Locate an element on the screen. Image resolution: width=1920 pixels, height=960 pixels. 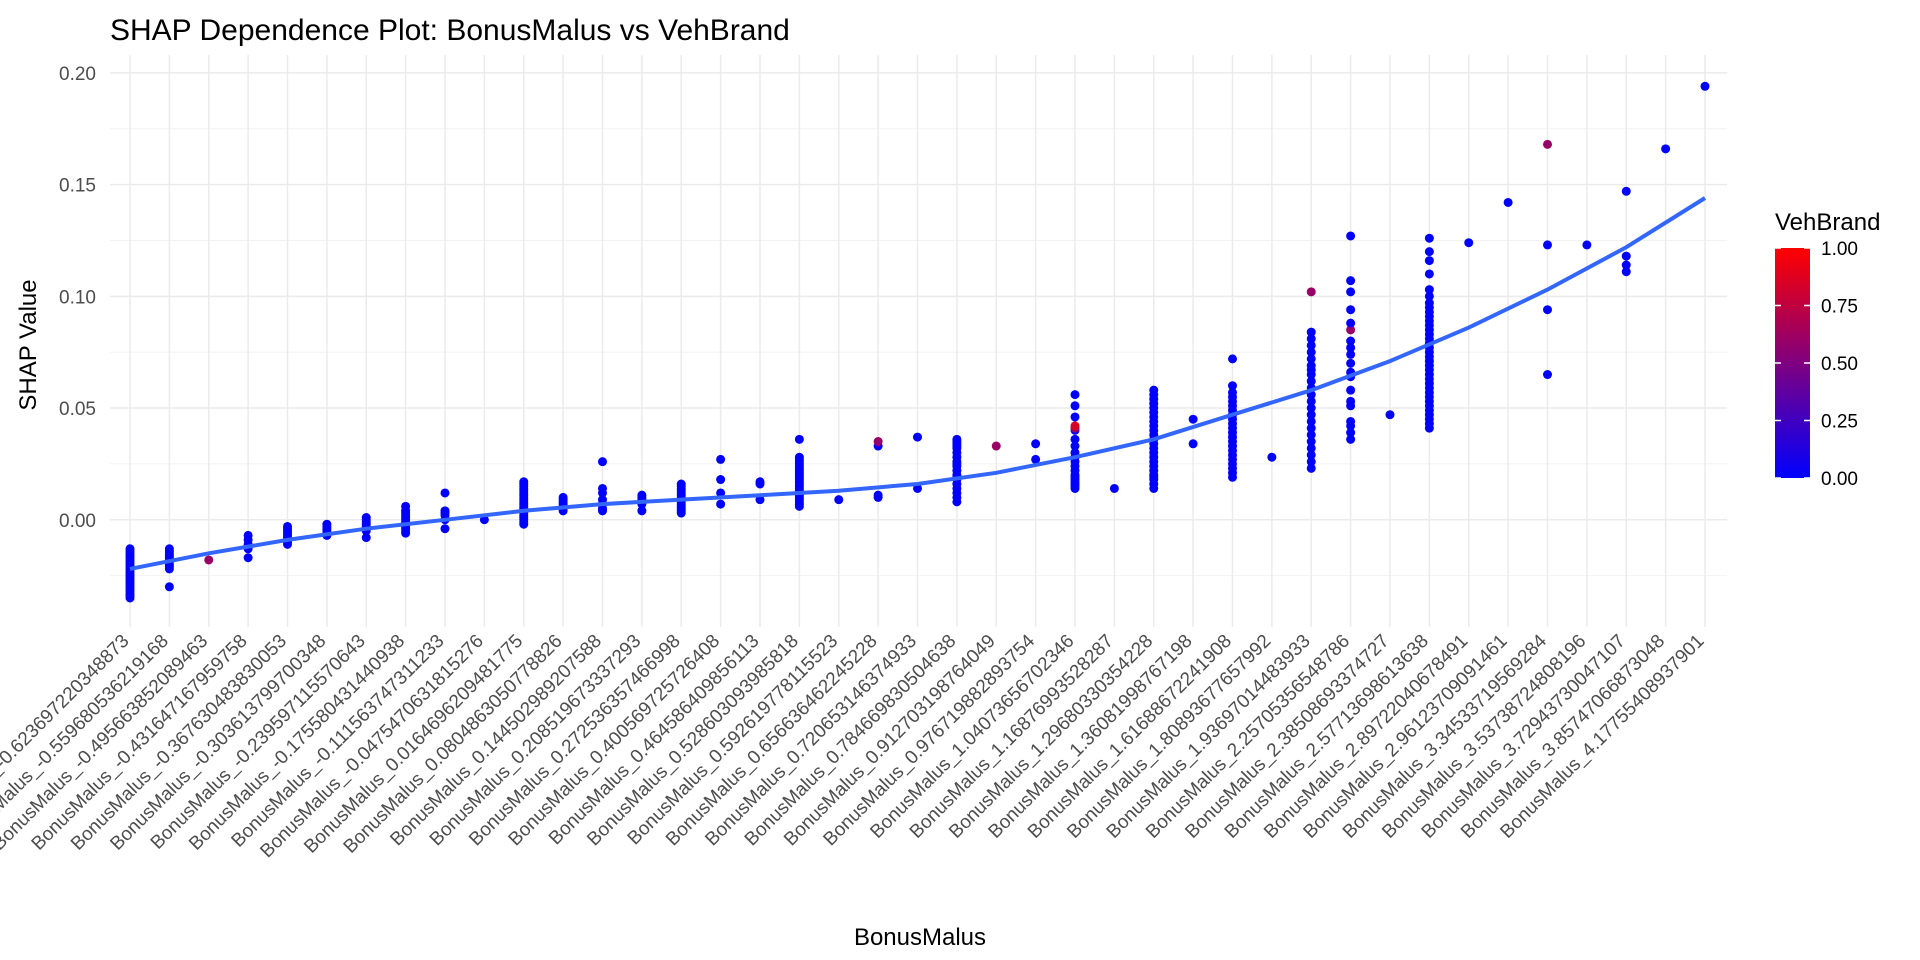
legend-tick-label: 0.75 is located at coordinates (1839, 307).